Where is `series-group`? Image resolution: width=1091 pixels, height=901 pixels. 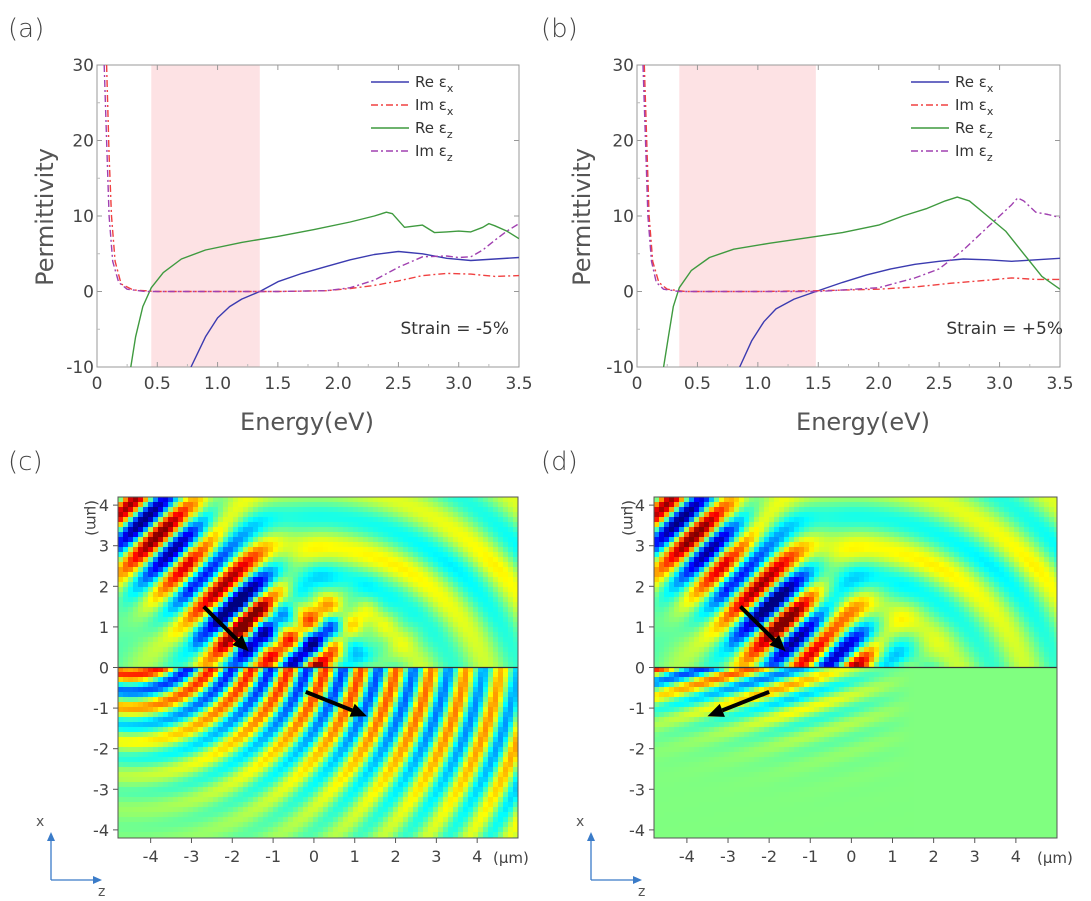
series-group is located at coordinates (311, 216).